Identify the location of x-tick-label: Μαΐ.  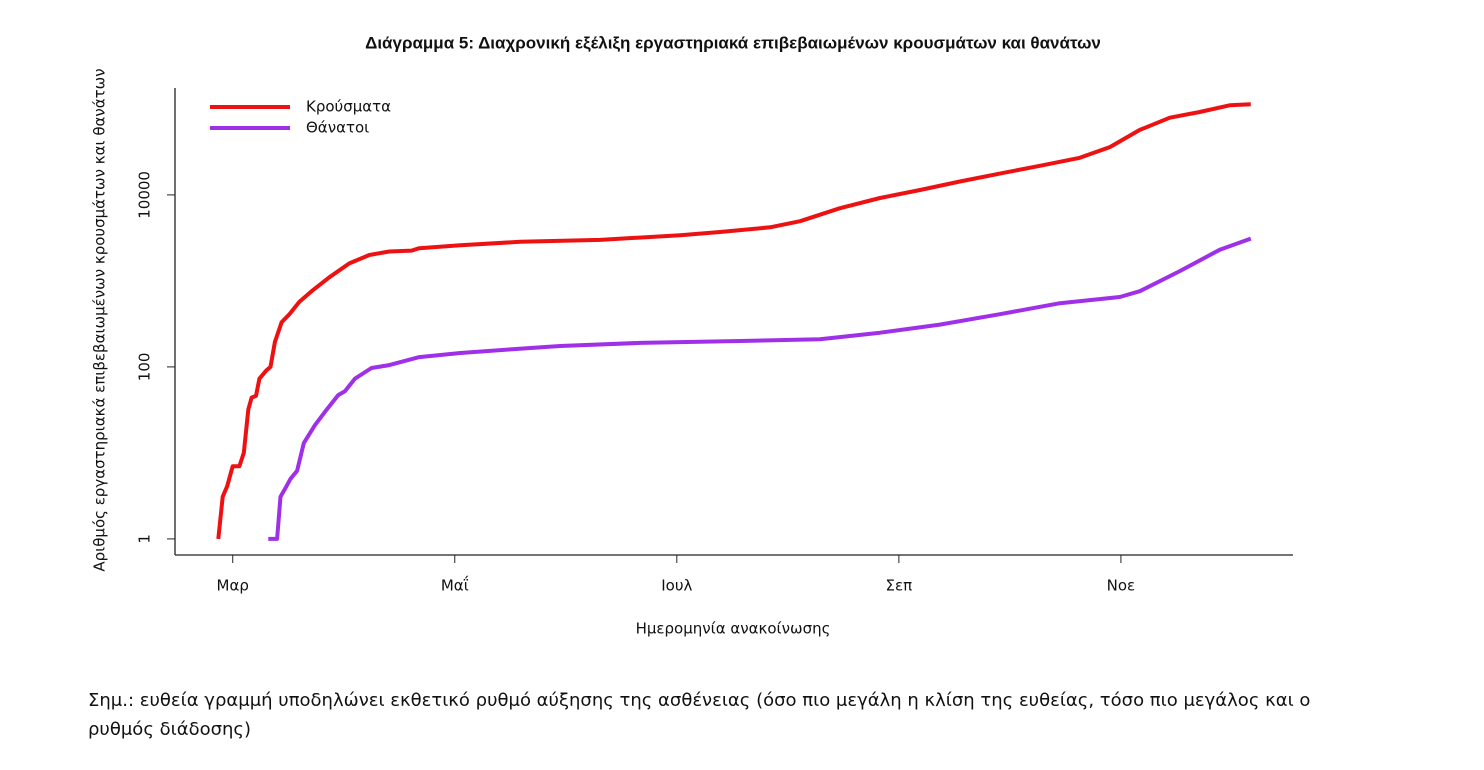
(455, 585).